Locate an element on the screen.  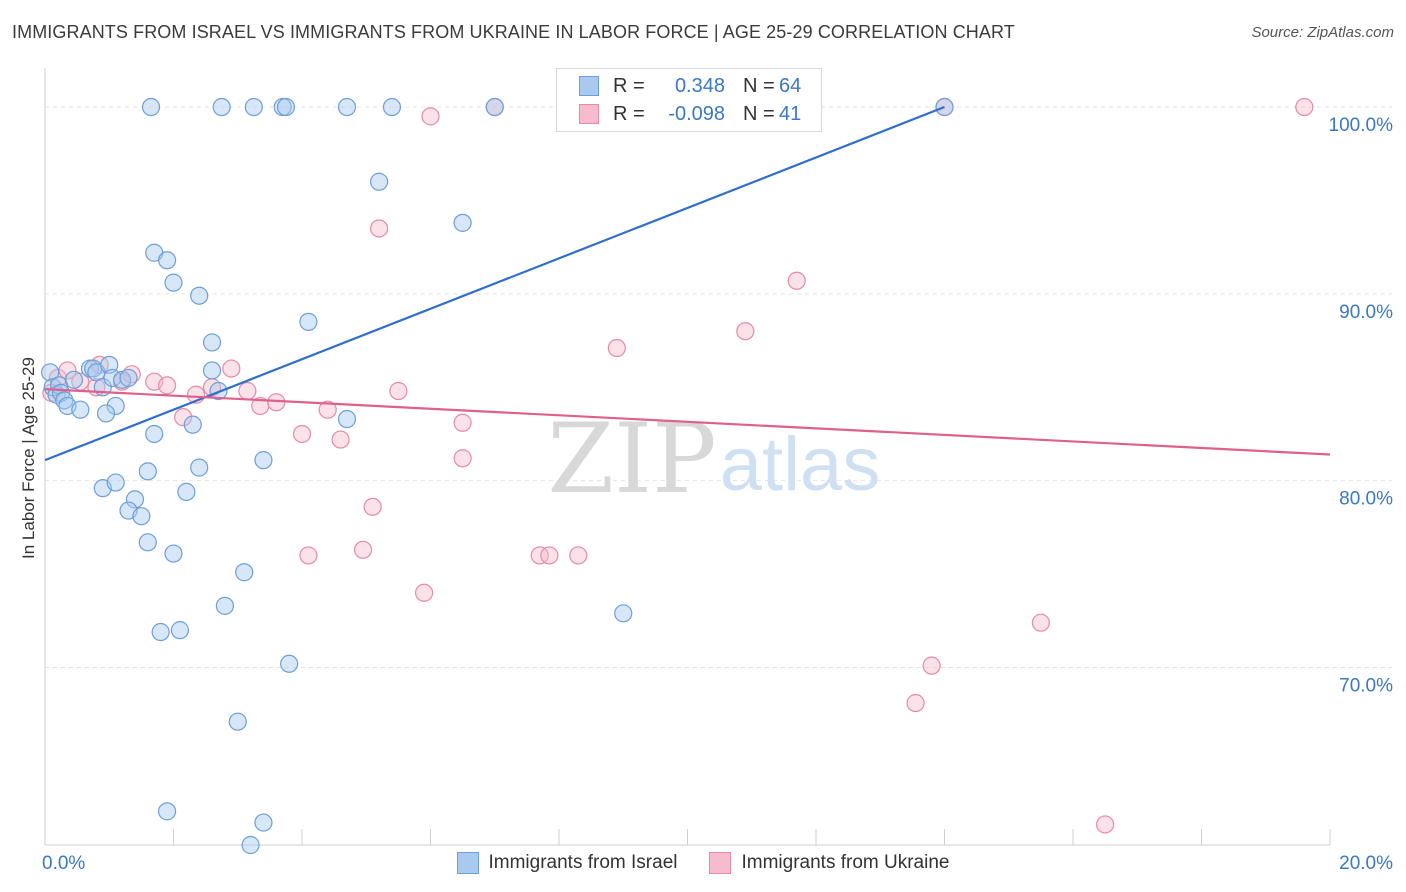
israel-swatch is located at coordinates (467, 863).